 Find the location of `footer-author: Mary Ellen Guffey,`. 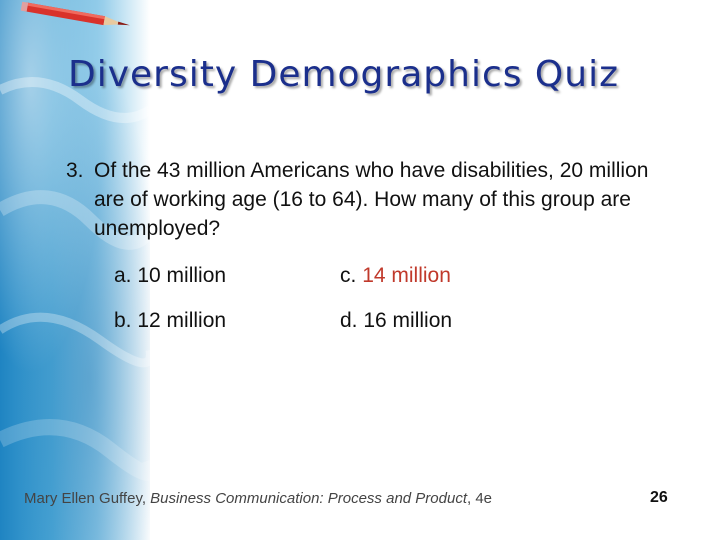

footer-author: Mary Ellen Guffey, is located at coordinates (87, 498).